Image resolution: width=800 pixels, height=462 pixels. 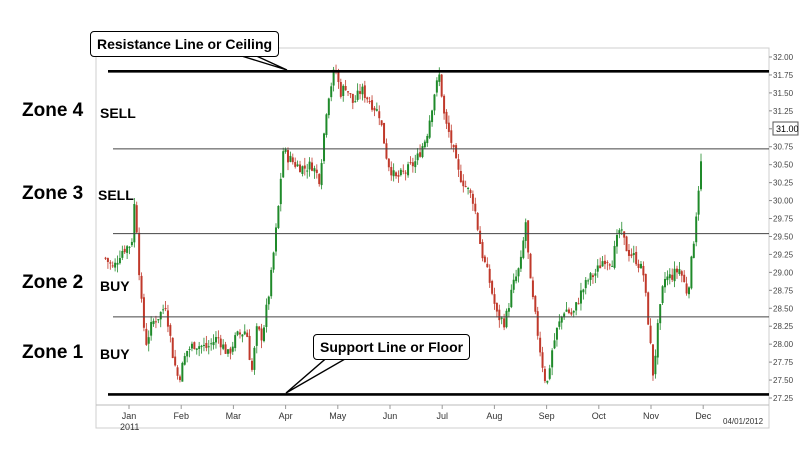 What do you see at coordinates (115, 354) in the screenshot?
I see `zone-1-action: BUY` at bounding box center [115, 354].